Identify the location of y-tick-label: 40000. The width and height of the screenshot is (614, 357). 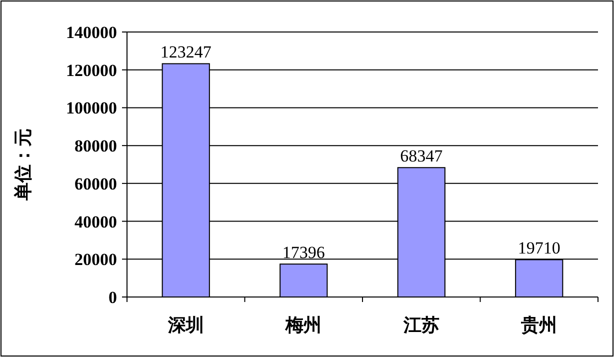
(95, 222).